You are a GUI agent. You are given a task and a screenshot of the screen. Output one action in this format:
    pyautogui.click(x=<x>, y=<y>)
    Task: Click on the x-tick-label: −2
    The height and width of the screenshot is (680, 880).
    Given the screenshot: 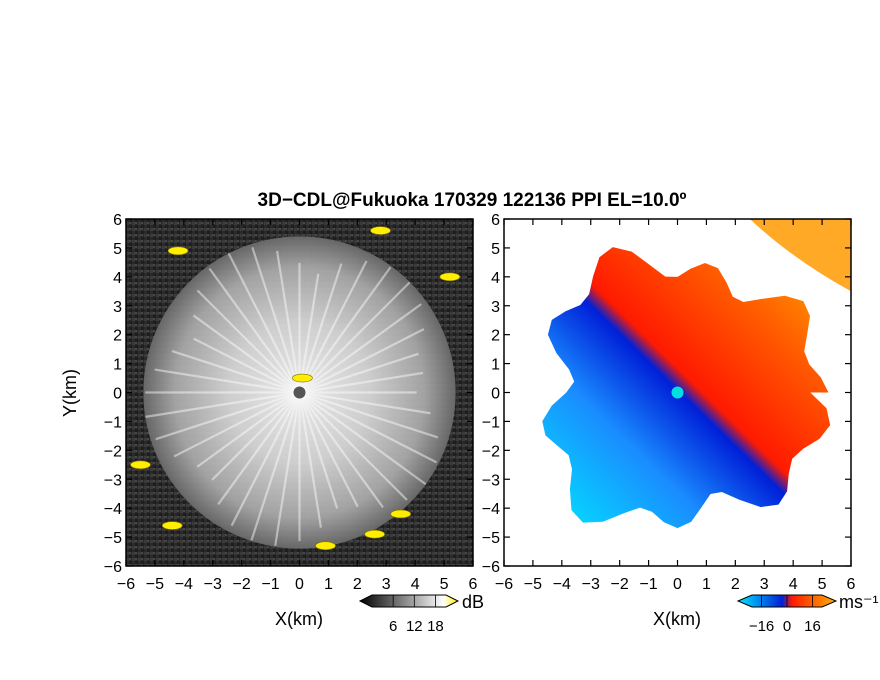 What is the action you would take?
    pyautogui.click(x=620, y=584)
    